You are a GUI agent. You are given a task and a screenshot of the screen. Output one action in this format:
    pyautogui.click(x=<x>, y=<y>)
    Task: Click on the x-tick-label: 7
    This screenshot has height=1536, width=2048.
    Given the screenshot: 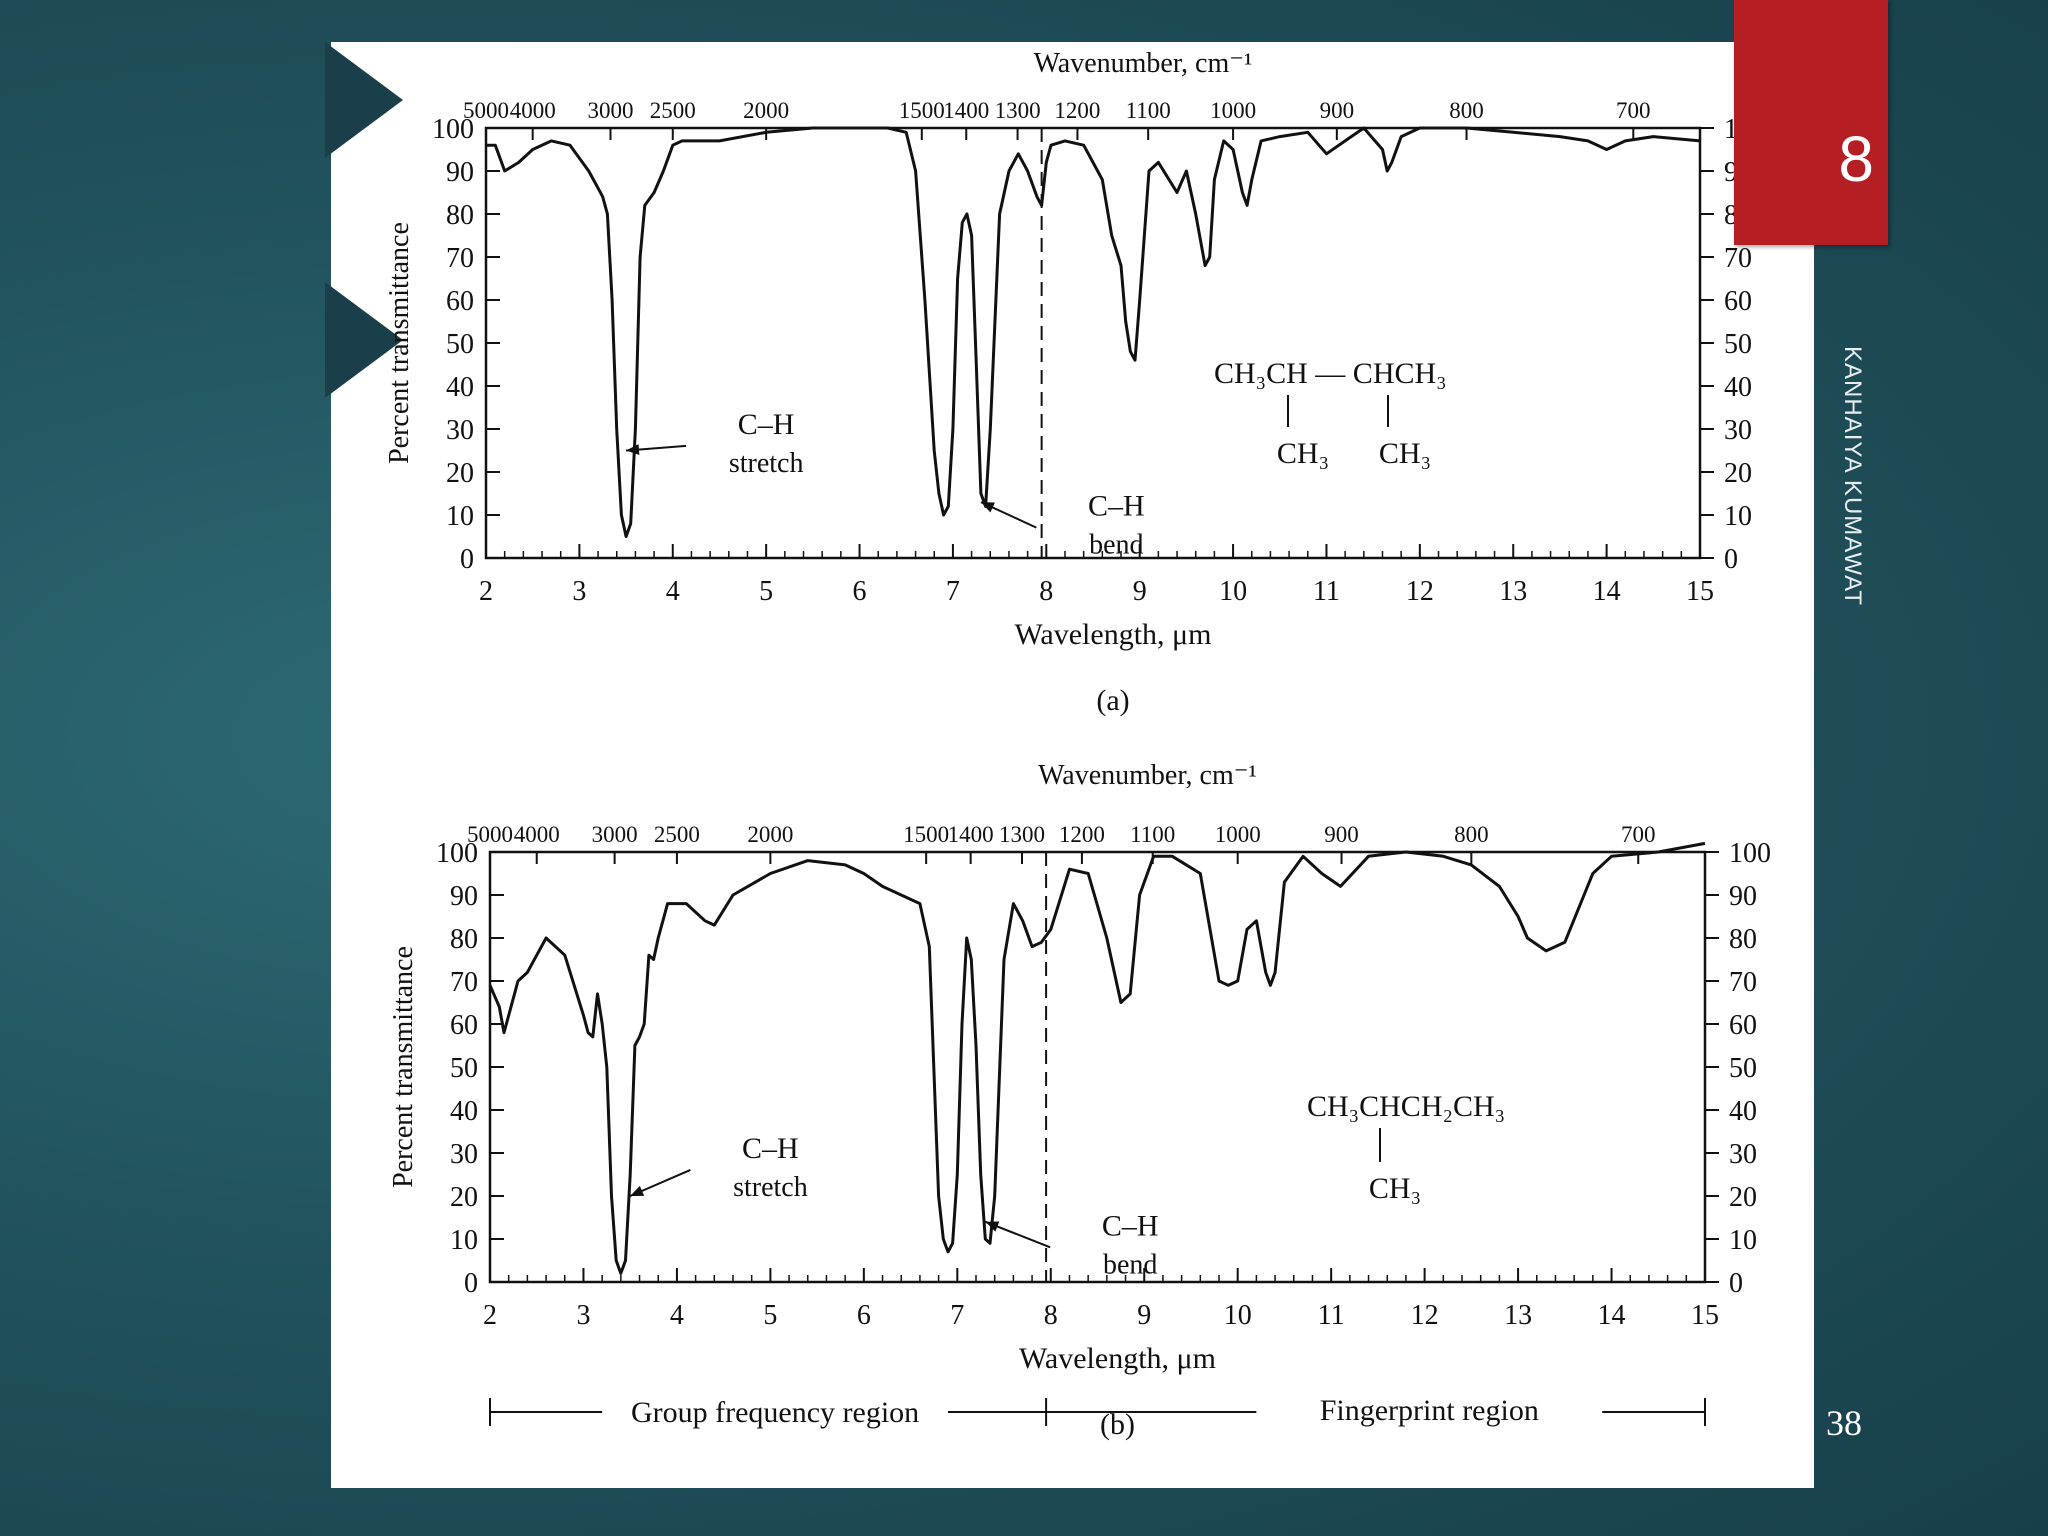 What is the action you would take?
    pyautogui.click(x=957, y=1315)
    